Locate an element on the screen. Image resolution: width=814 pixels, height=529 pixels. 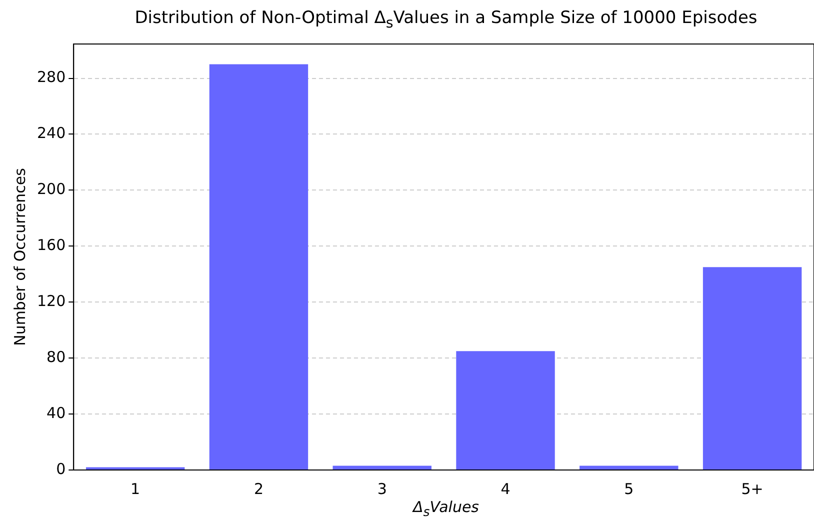
y-tick-label: 80 is located at coordinates (56, 357).